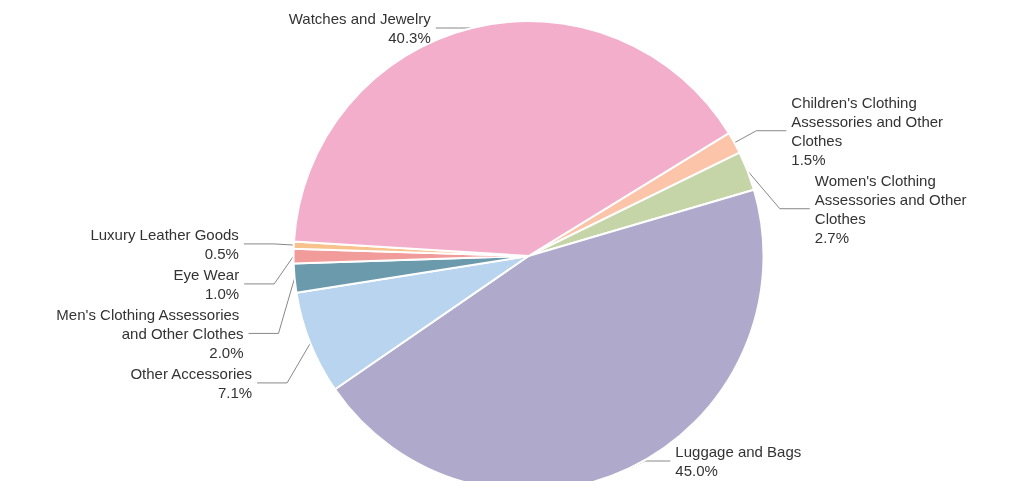 Image resolution: width=1017 pixels, height=489 pixels. Describe the element at coordinates (738, 451) in the screenshot. I see `slice-label: Luggage and Bags` at that location.